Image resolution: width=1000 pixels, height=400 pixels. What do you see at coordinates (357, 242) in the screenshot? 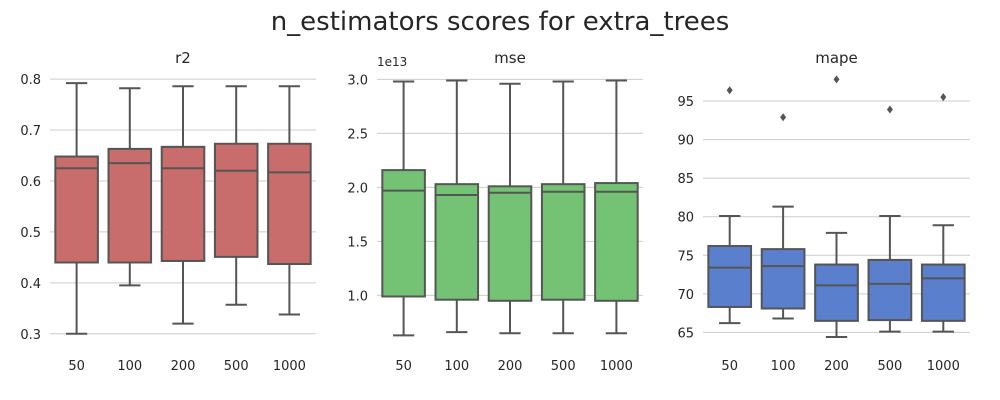
I see `y-tick-label: 1.5` at bounding box center [357, 242].